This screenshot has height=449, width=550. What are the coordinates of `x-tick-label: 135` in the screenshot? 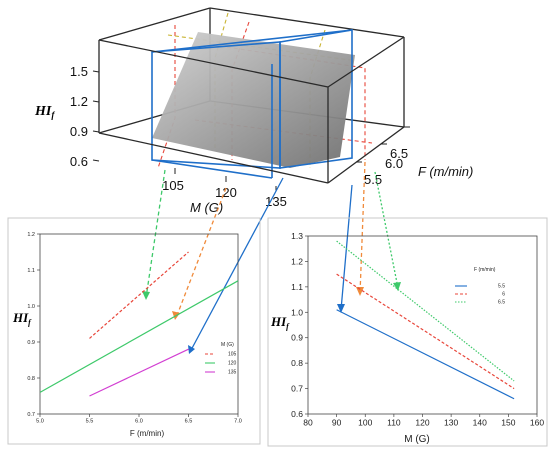 It's located at (276, 201).